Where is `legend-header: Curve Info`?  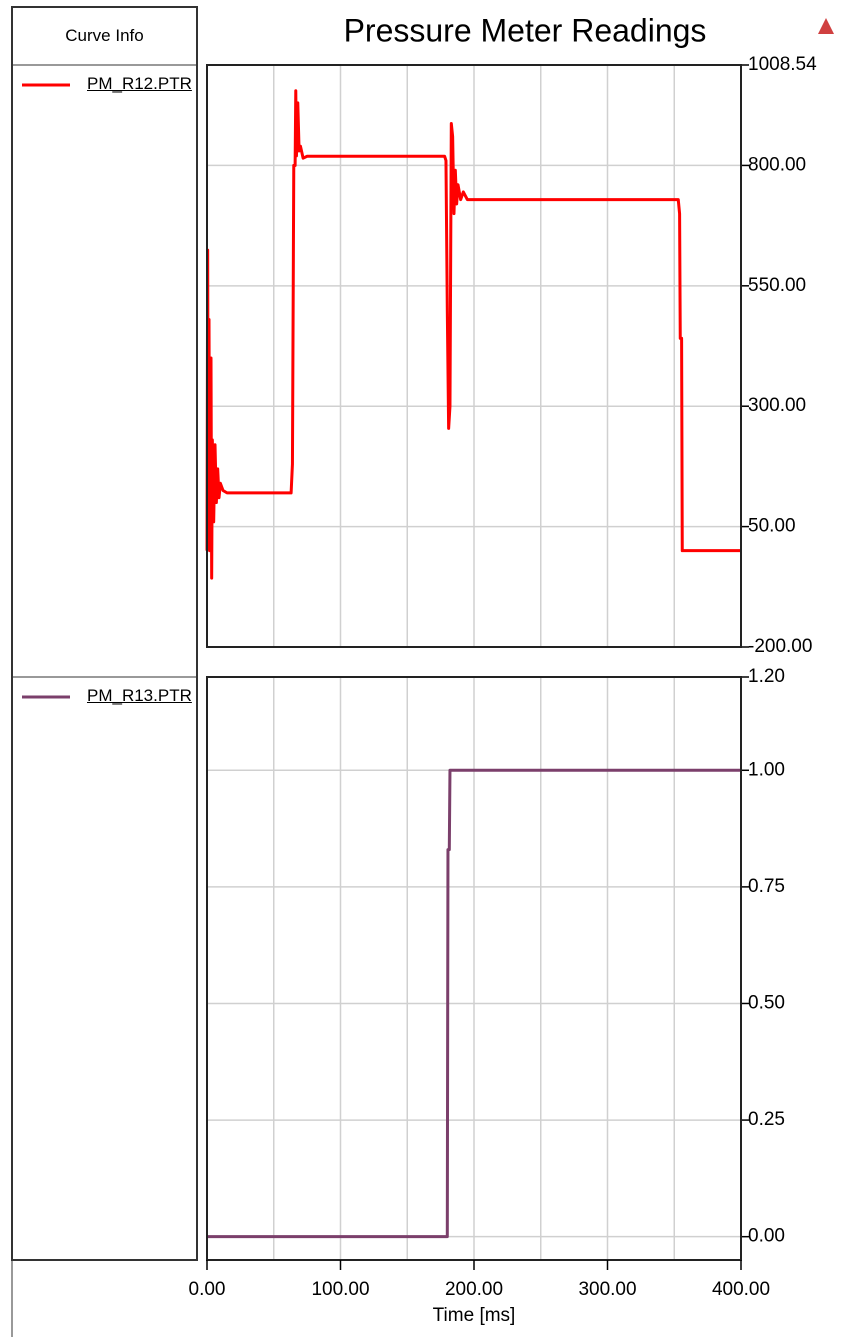
legend-header: Curve Info is located at coordinates (104, 35).